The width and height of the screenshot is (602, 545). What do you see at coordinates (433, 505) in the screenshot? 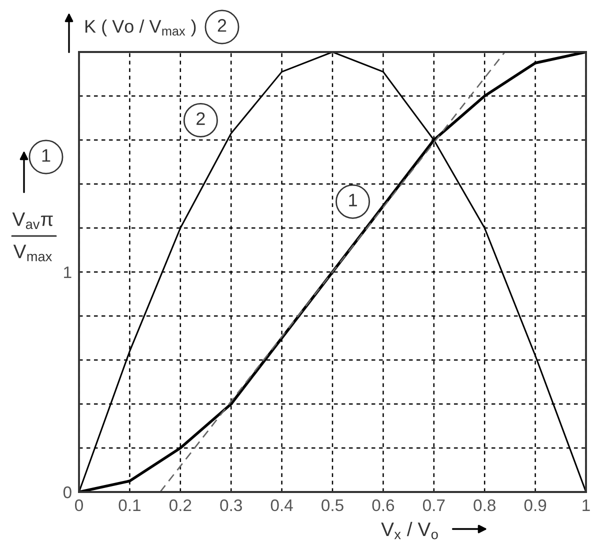
I see `x-tick-label: 0.7` at bounding box center [433, 505].